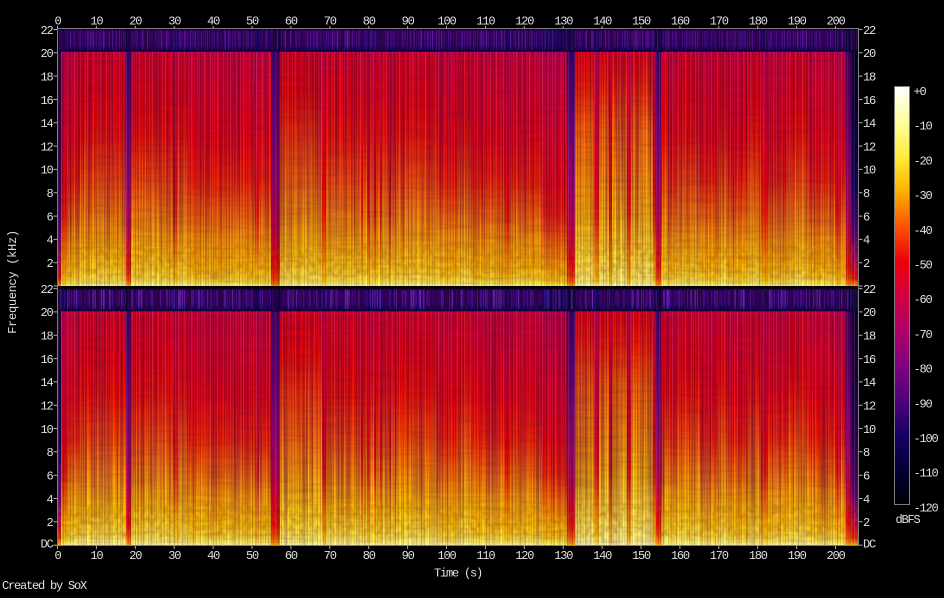  Describe the element at coordinates (926, 508) in the screenshot. I see `svg-text: -120` at that location.